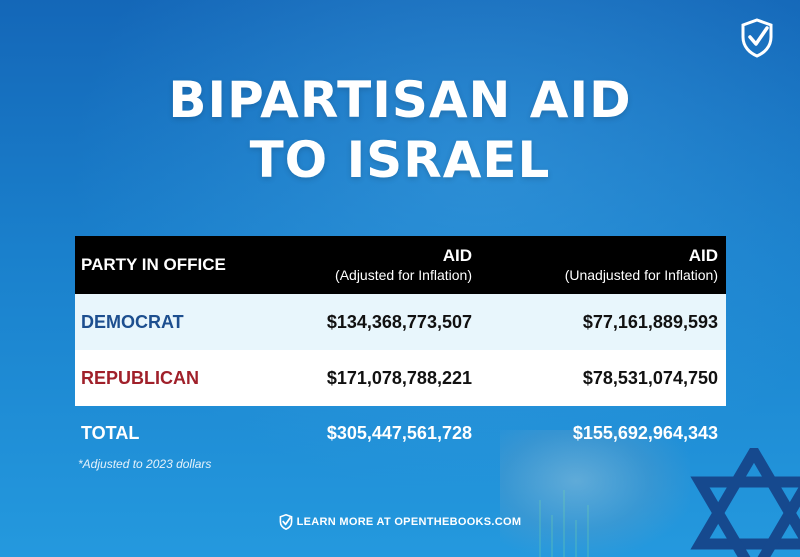  What do you see at coordinates (703, 255) in the screenshot?
I see `header-unadjusted-main: AID` at bounding box center [703, 255].